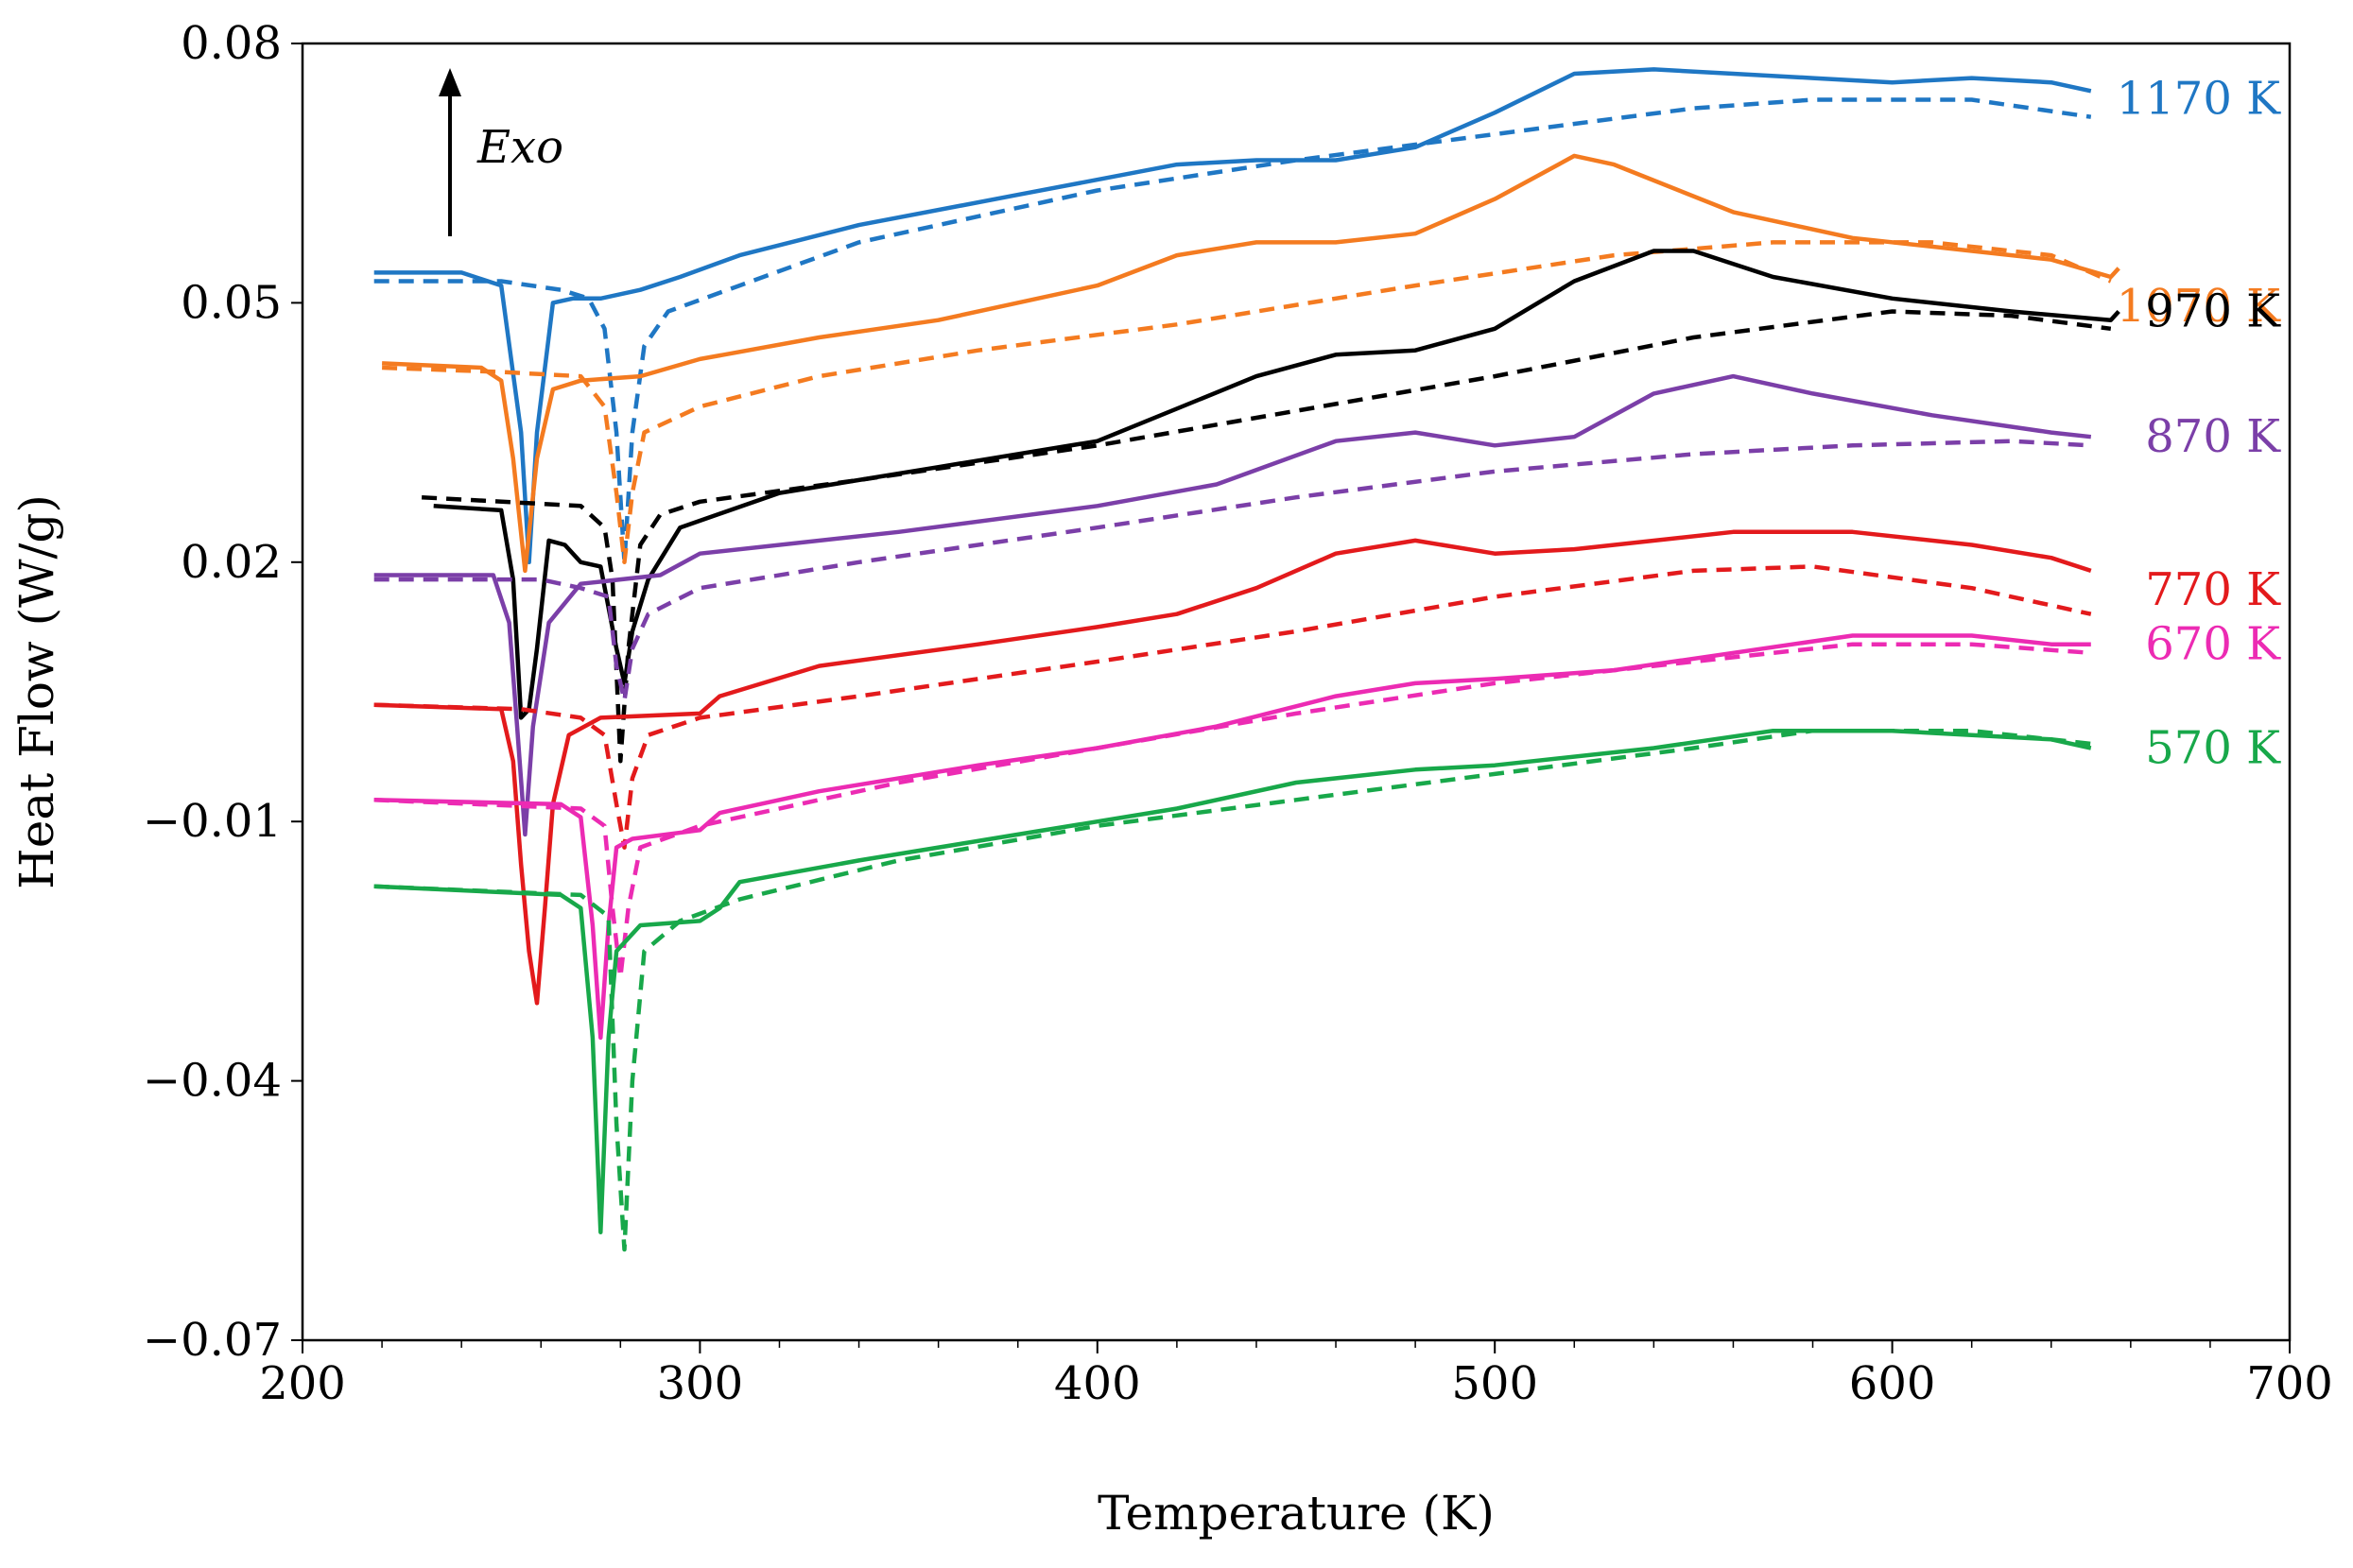  What do you see at coordinates (1892, 1383) in the screenshot?
I see `x-tick-label: 600` at bounding box center [1892, 1383].